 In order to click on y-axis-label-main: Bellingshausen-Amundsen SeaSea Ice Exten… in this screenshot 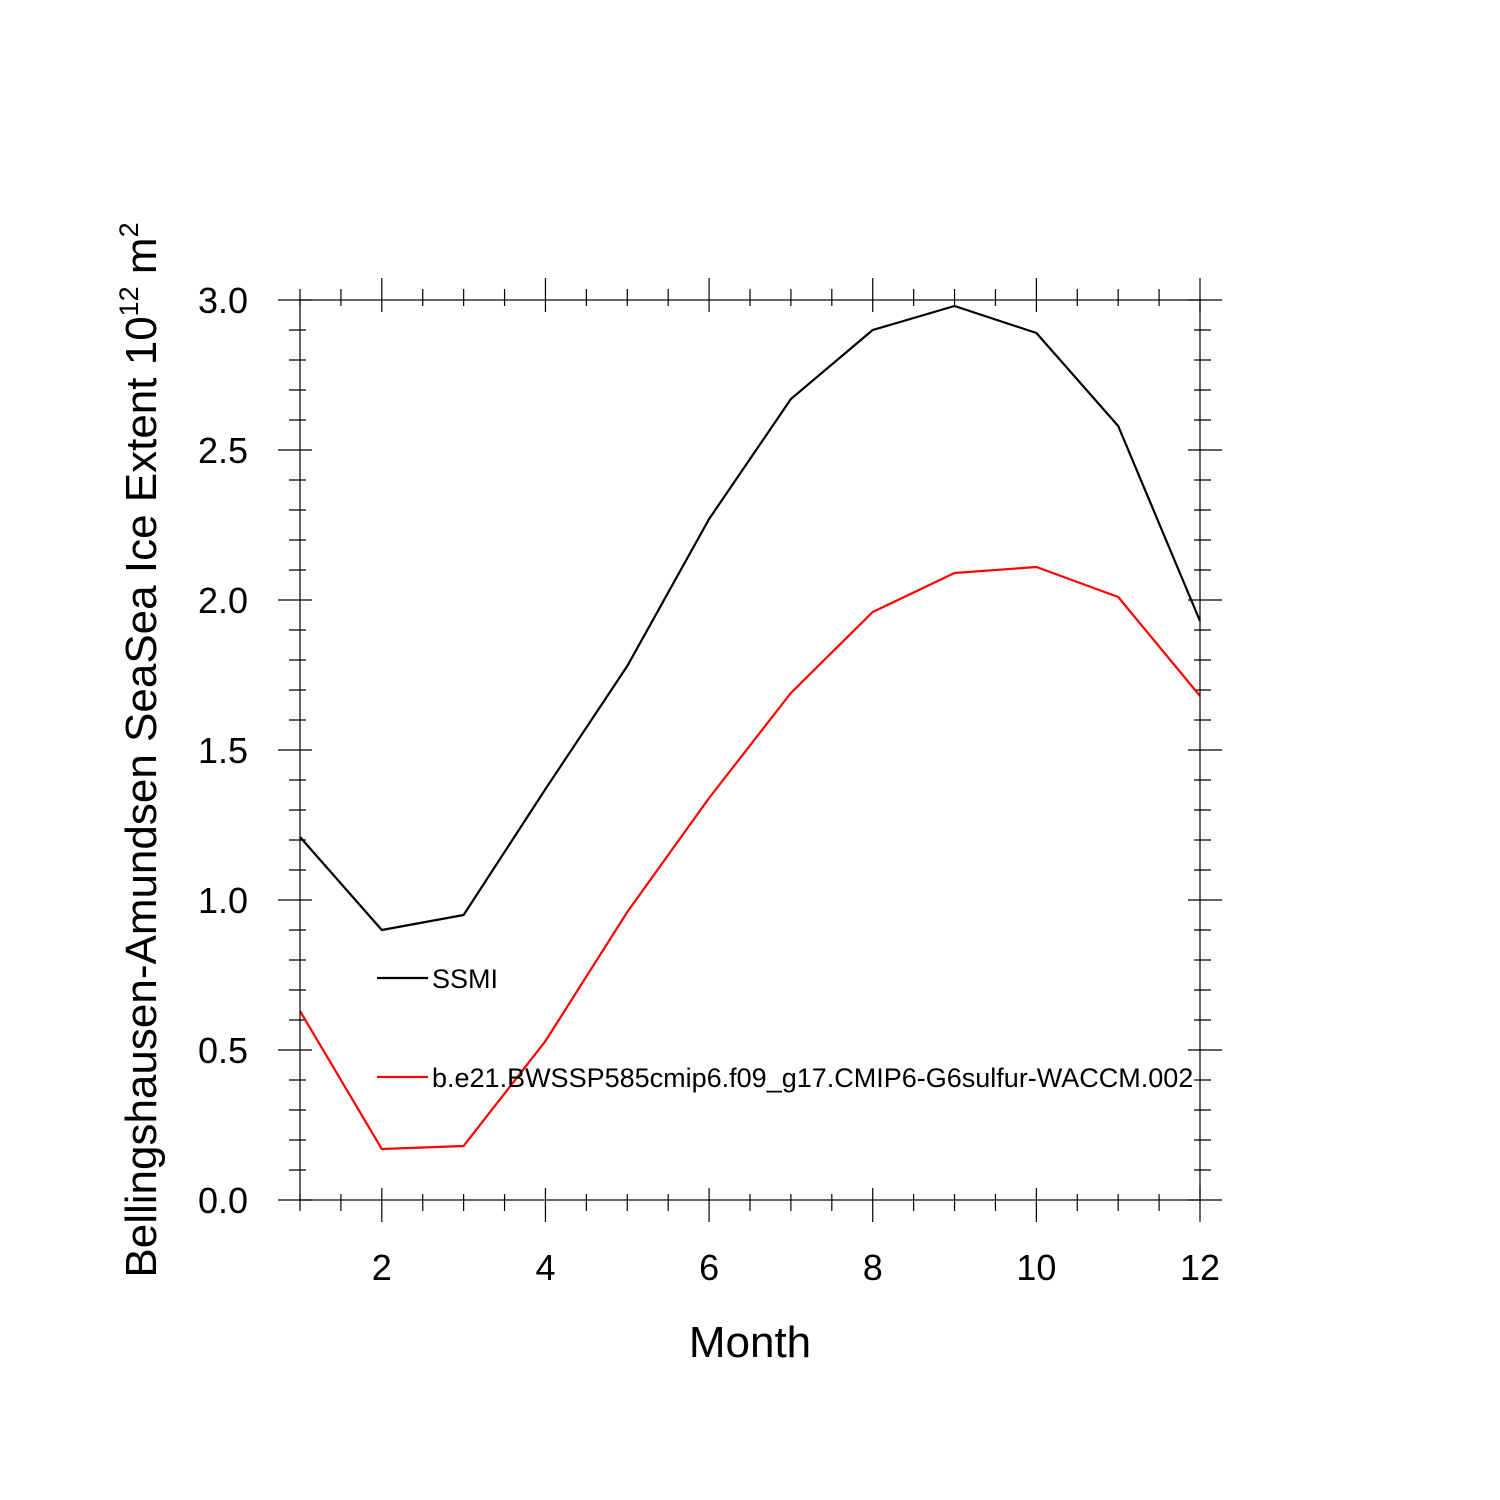, I will do `click(141, 796)`.